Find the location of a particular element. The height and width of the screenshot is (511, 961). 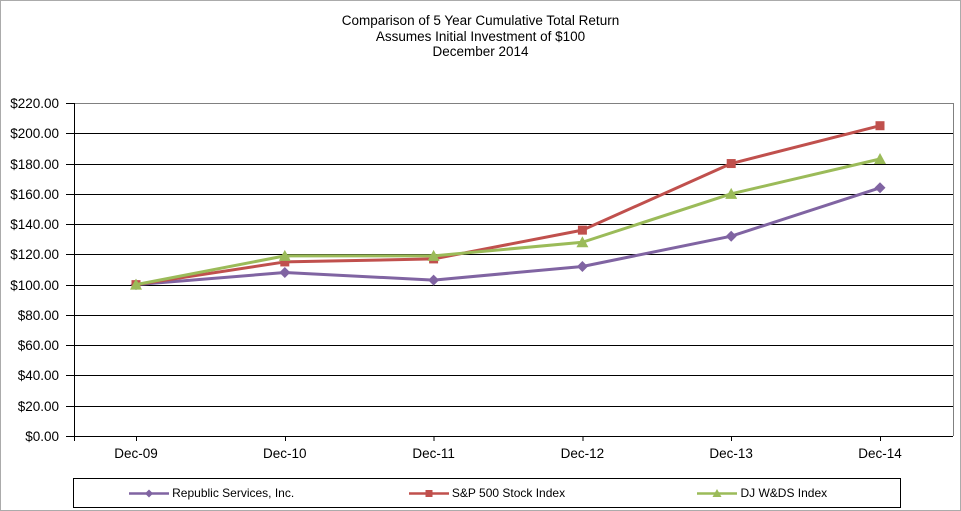

x-axis-label: Dec-12 is located at coordinates (583, 453).